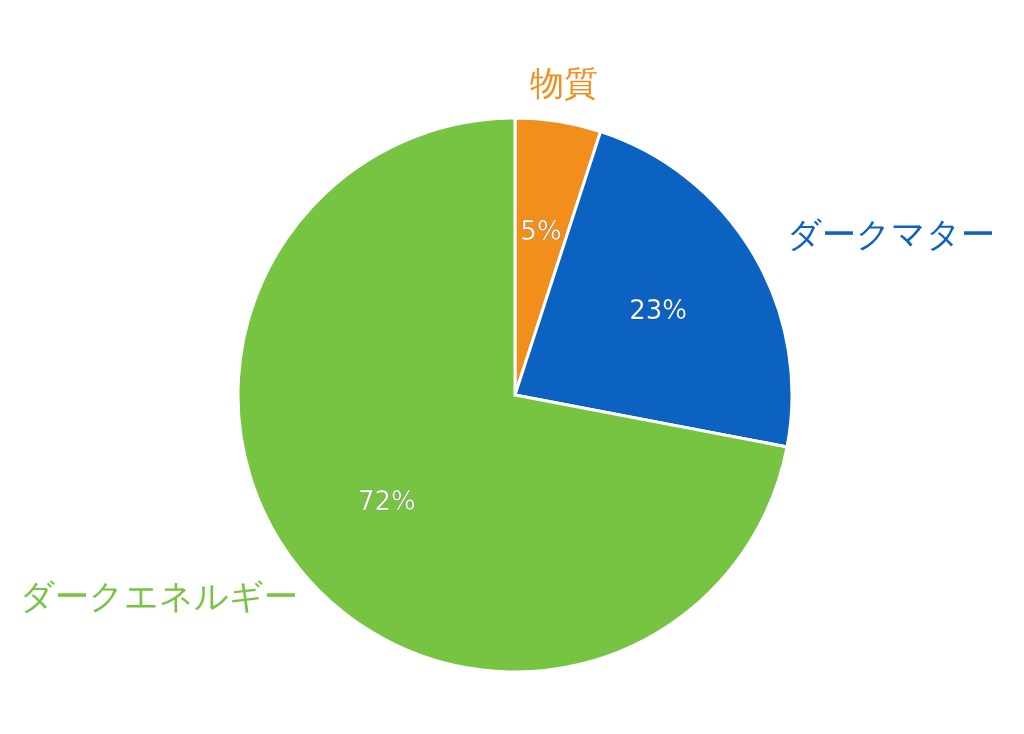 This screenshot has height=734, width=1024. I want to click on slice-label: ダークマター, so click(890, 234).